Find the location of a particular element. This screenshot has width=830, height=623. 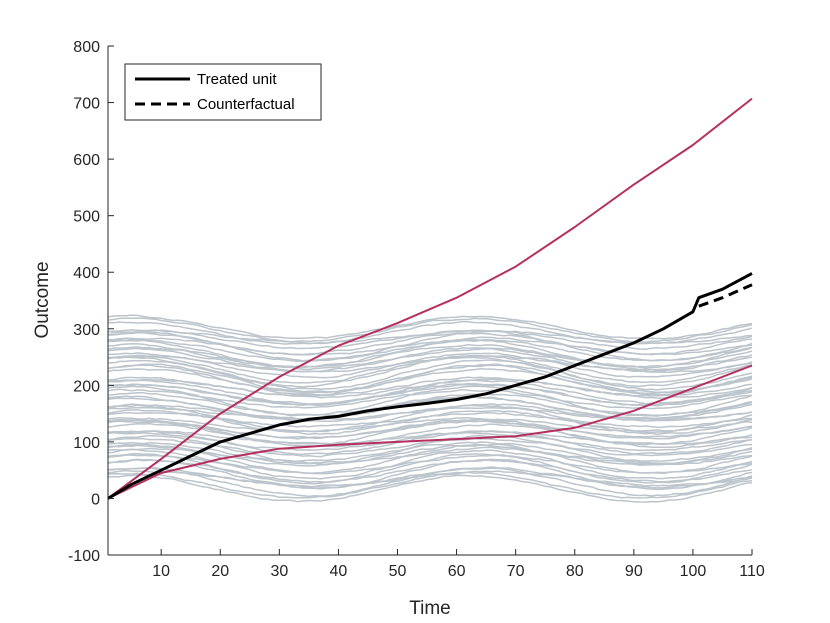

y-tick-label: 700 is located at coordinates (86, 104).